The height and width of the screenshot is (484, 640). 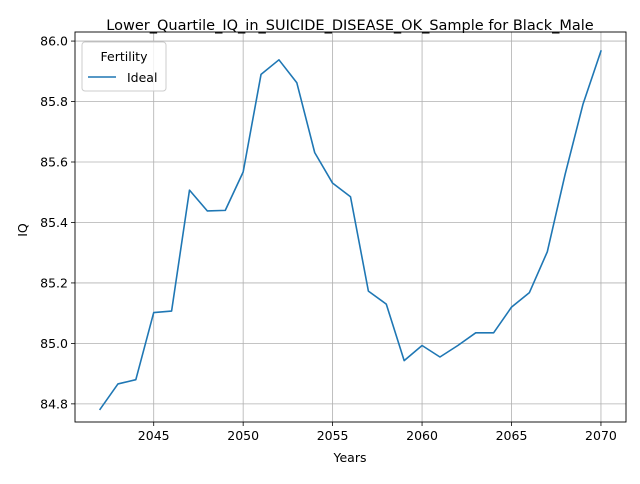 What do you see at coordinates (54, 222) in the screenshot?
I see `y-tick-label: 85.4` at bounding box center [54, 222].